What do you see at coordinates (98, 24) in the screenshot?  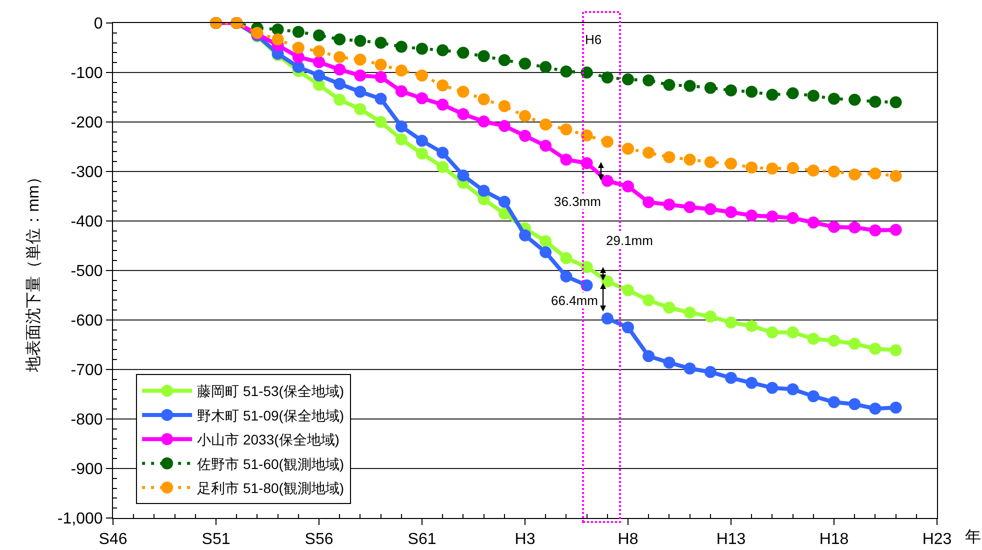 I see `y-tick-label: 0` at bounding box center [98, 24].